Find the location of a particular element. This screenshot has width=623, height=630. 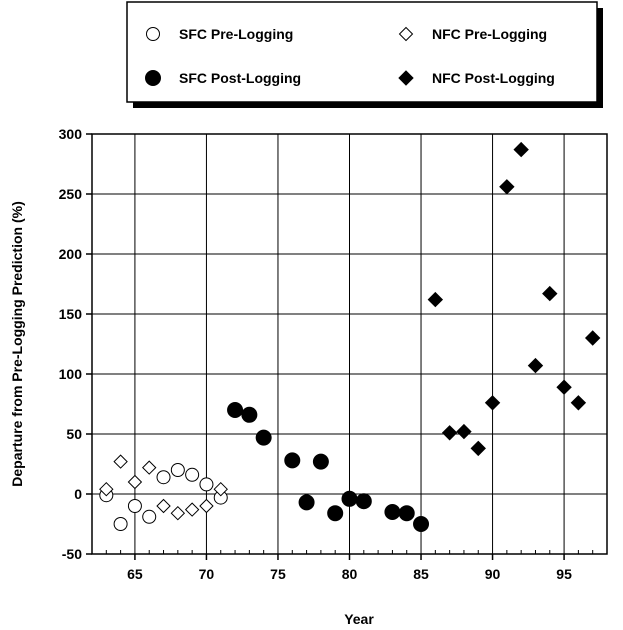

x-tick-label: 95 is located at coordinates (564, 574).